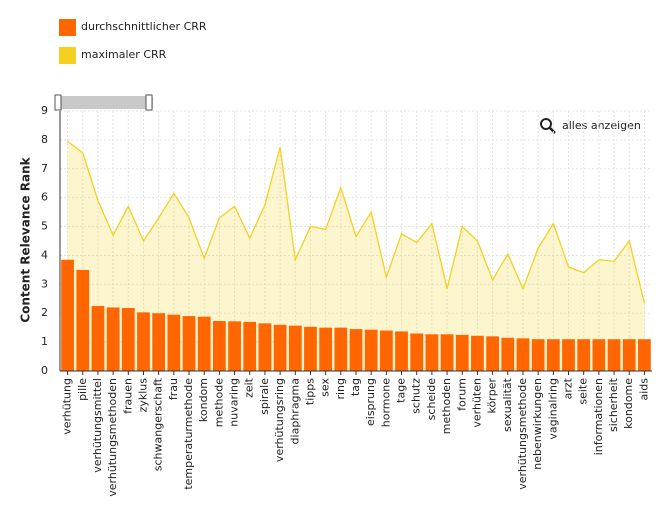 This screenshot has height=508, width=661. What do you see at coordinates (44, 341) in the screenshot?
I see `y-tick-label: 1` at bounding box center [44, 341].